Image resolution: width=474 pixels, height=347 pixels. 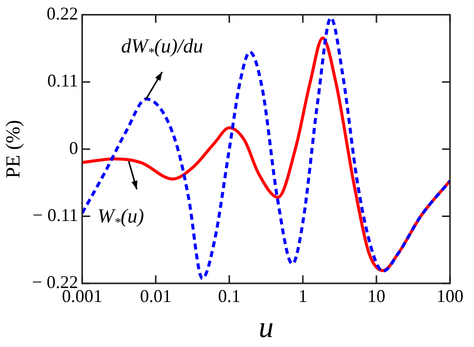 I want to click on x-tick-label: 100, so click(x=450, y=296).